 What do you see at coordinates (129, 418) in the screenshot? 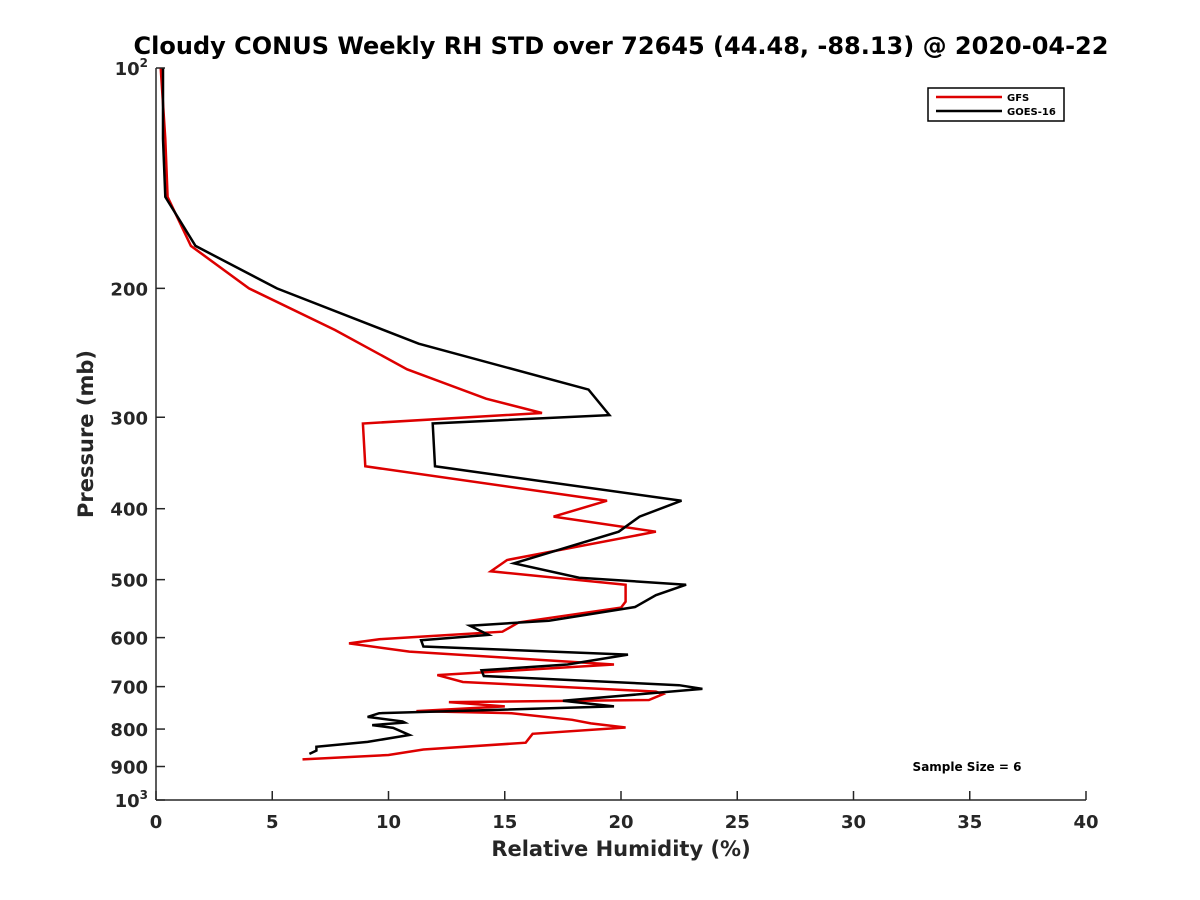
I see `y-tick-label: 300` at bounding box center [129, 418].